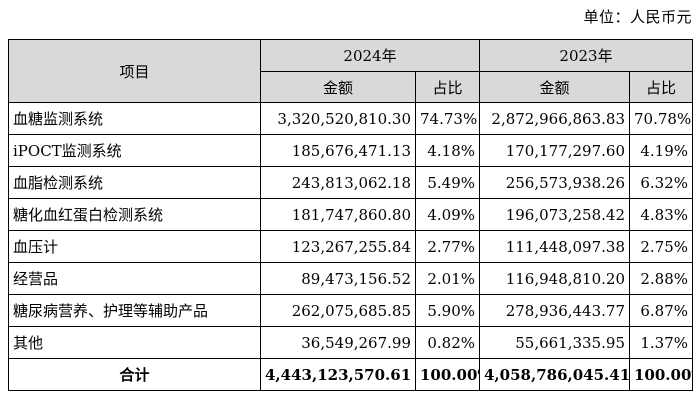  I want to click on row-share-2024: 2.77%, so click(447, 246).